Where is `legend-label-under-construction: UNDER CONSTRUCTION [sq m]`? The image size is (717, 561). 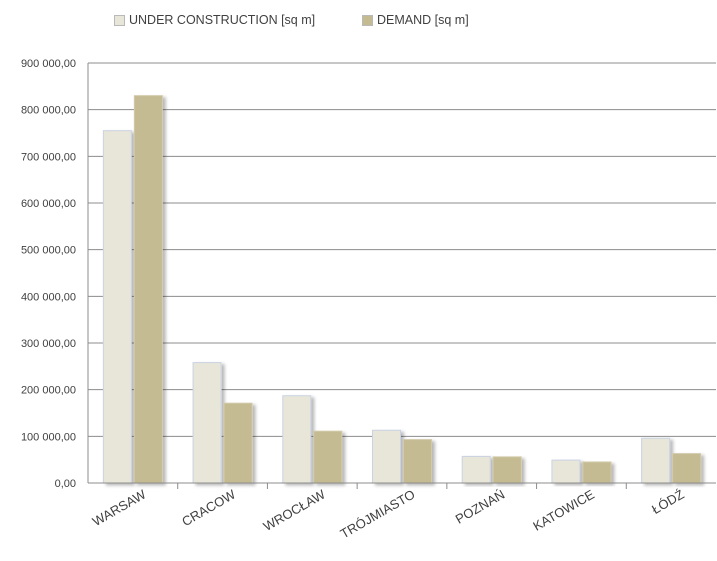 legend-label-under-construction: UNDER CONSTRUCTION [sq m] is located at coordinates (222, 20).